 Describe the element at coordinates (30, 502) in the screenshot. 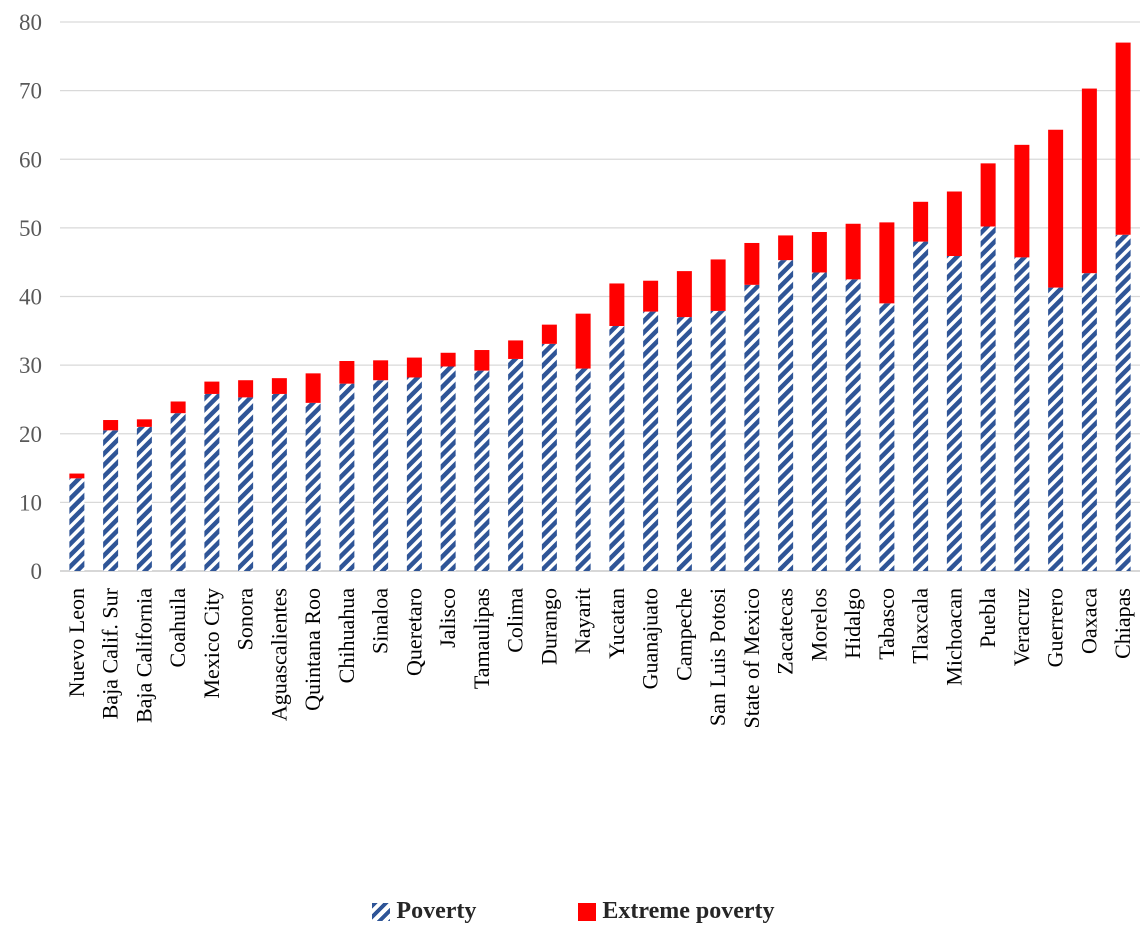

I see `y-tick-label: 10` at that location.